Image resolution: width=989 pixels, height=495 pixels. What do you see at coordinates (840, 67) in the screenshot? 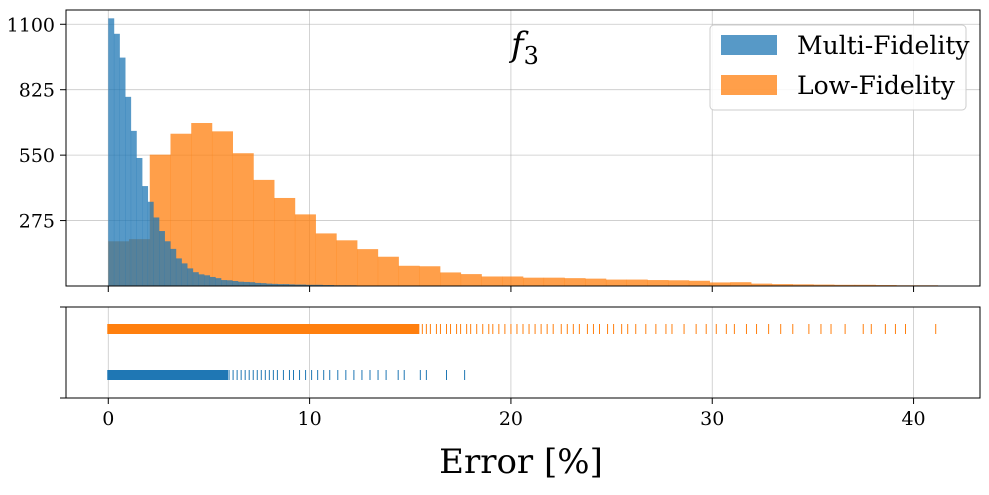
I see `legend: Multi-Fidelity Low-Fidelity` at bounding box center [840, 67].